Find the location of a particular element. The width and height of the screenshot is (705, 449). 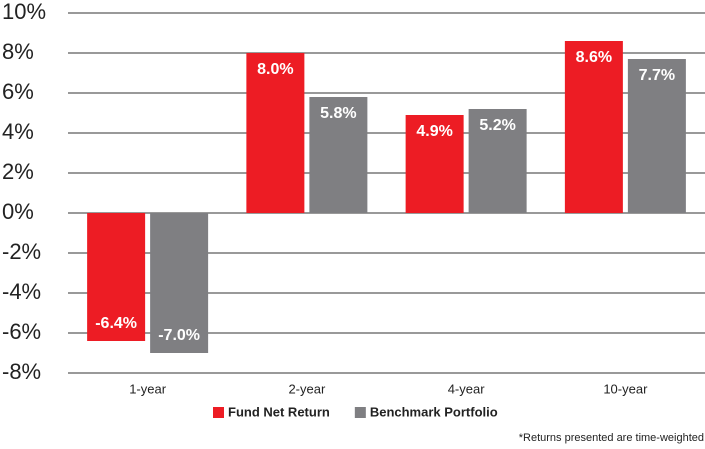

legend-label: Benchmark Portfolio is located at coordinates (434, 411).